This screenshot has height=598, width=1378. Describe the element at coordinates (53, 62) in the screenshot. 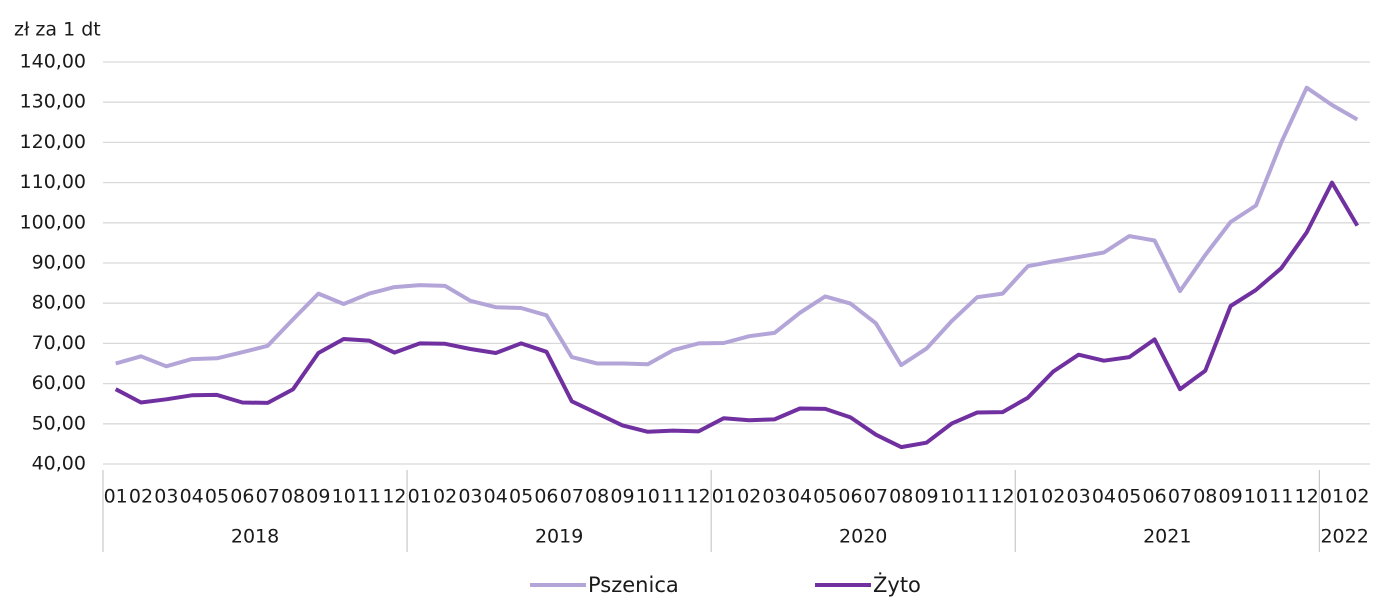

I see `y-tick-label: 140,00` at that location.